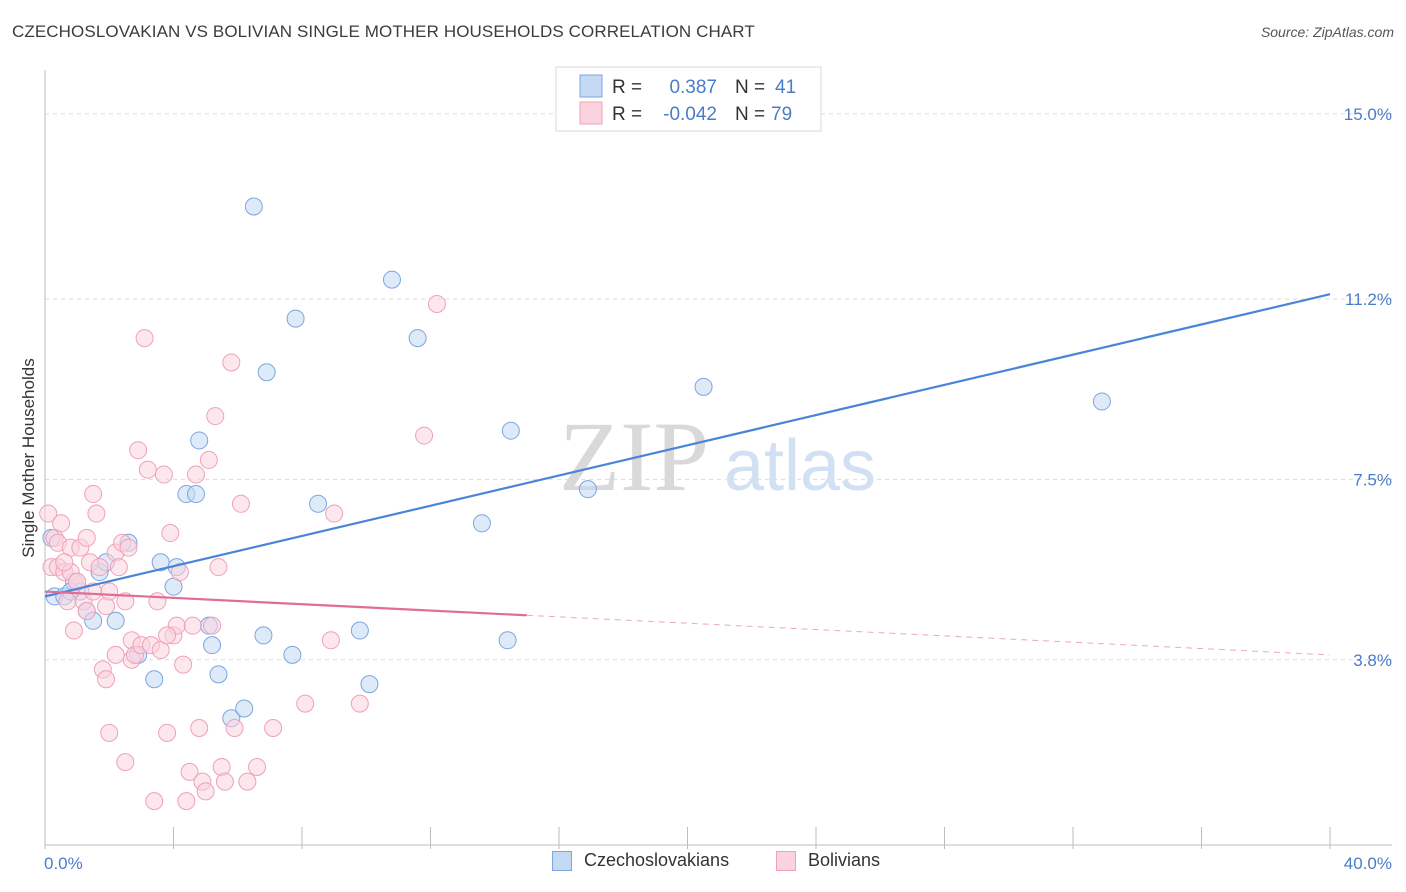 This screenshot has height=892, width=1406. What do you see at coordinates (717, 456) in the screenshot?
I see `watermark: ZIP atlas` at bounding box center [717, 456].